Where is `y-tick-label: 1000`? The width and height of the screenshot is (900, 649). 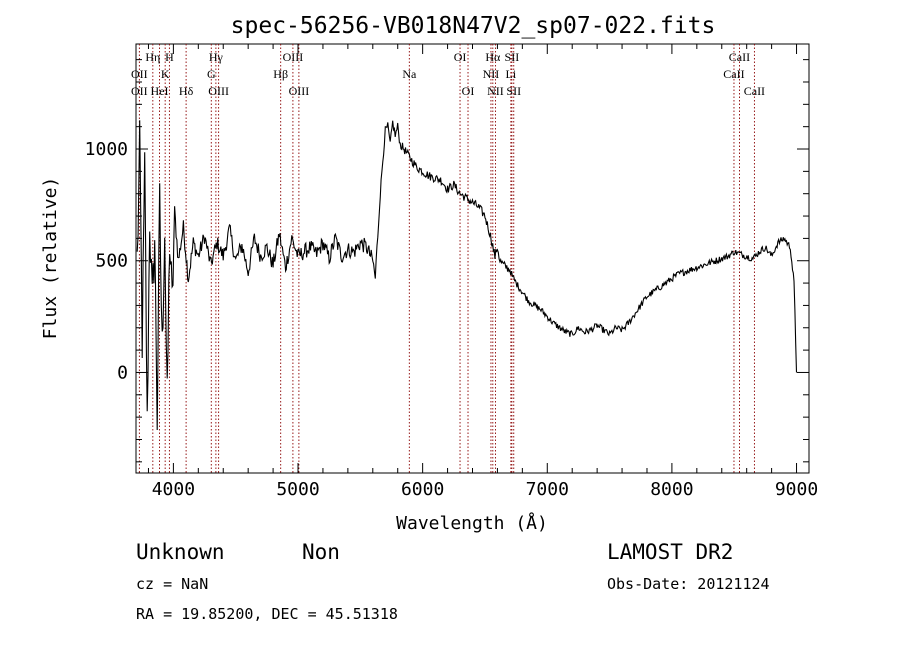 y-tick-label: 1000 is located at coordinates (106, 149).